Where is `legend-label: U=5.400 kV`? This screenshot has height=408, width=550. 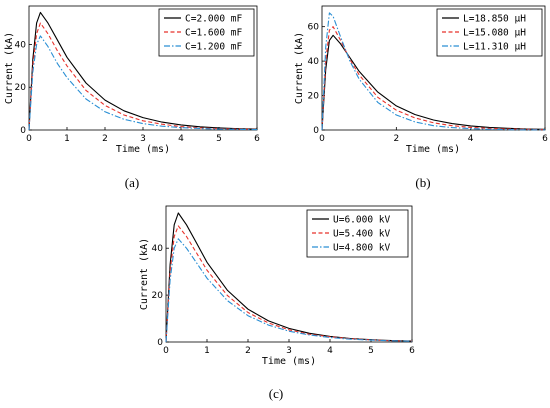
legend-label: U=5.400 kV is located at coordinates (361, 234).